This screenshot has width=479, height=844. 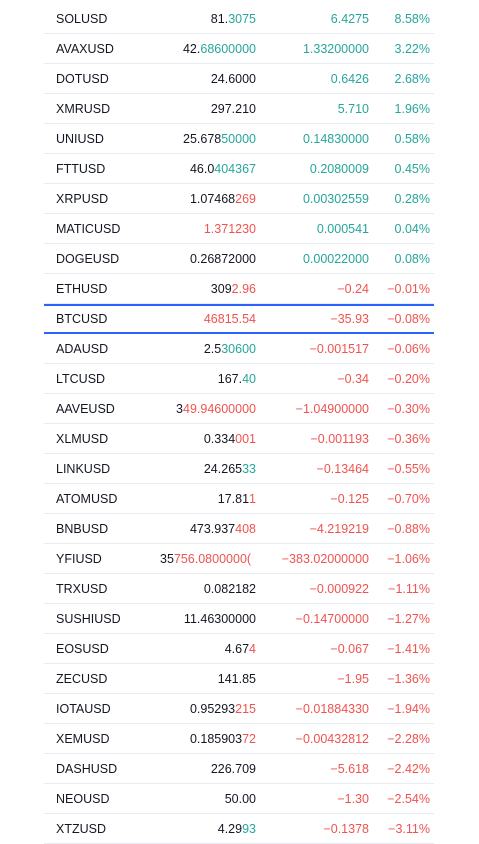 I want to click on change-percent: −0.01%, so click(x=408, y=288).